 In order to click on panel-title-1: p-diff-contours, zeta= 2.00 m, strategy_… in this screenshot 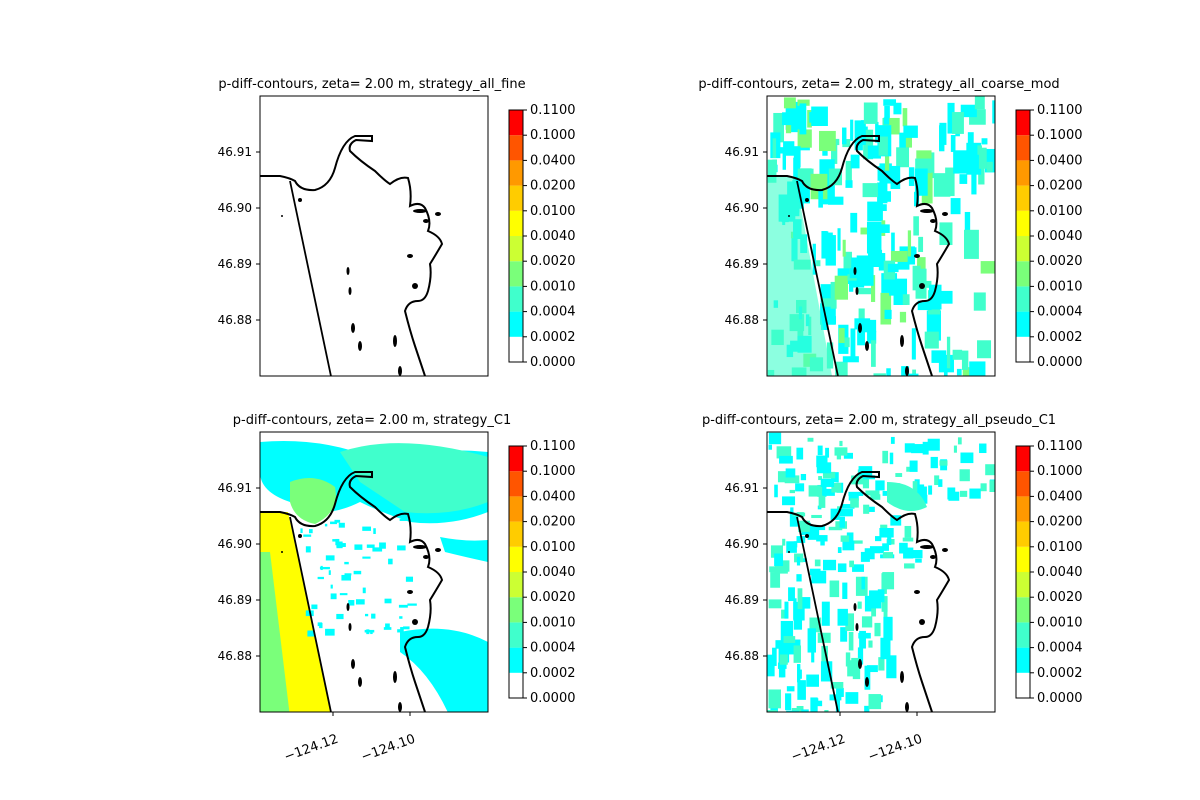, I will do `click(878, 84)`.